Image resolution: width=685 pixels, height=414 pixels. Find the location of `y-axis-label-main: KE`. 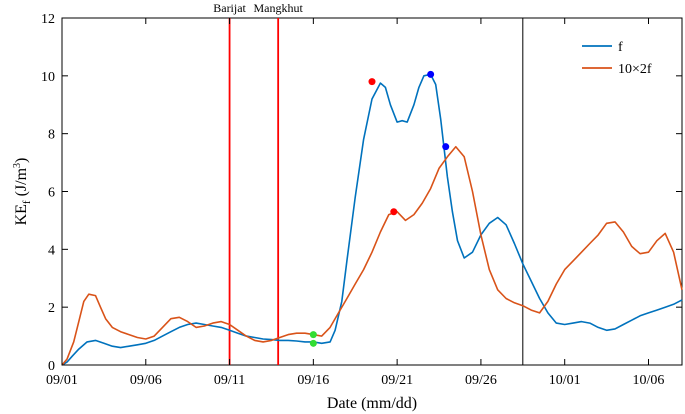

y-axis-label-main: KE is located at coordinates (21, 214).